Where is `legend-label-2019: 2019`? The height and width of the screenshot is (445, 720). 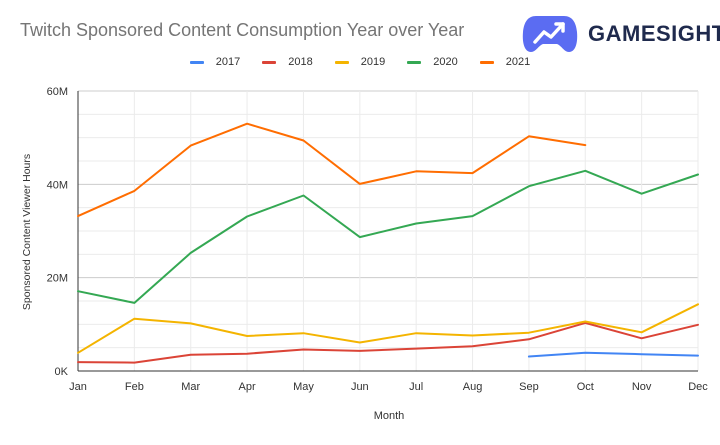 legend-label-2019: 2019 is located at coordinates (373, 62).